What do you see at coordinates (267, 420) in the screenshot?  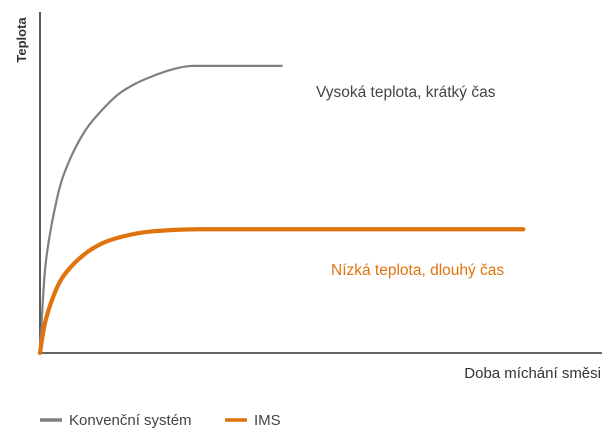 I see `legend-label-ims: IMS` at bounding box center [267, 420].